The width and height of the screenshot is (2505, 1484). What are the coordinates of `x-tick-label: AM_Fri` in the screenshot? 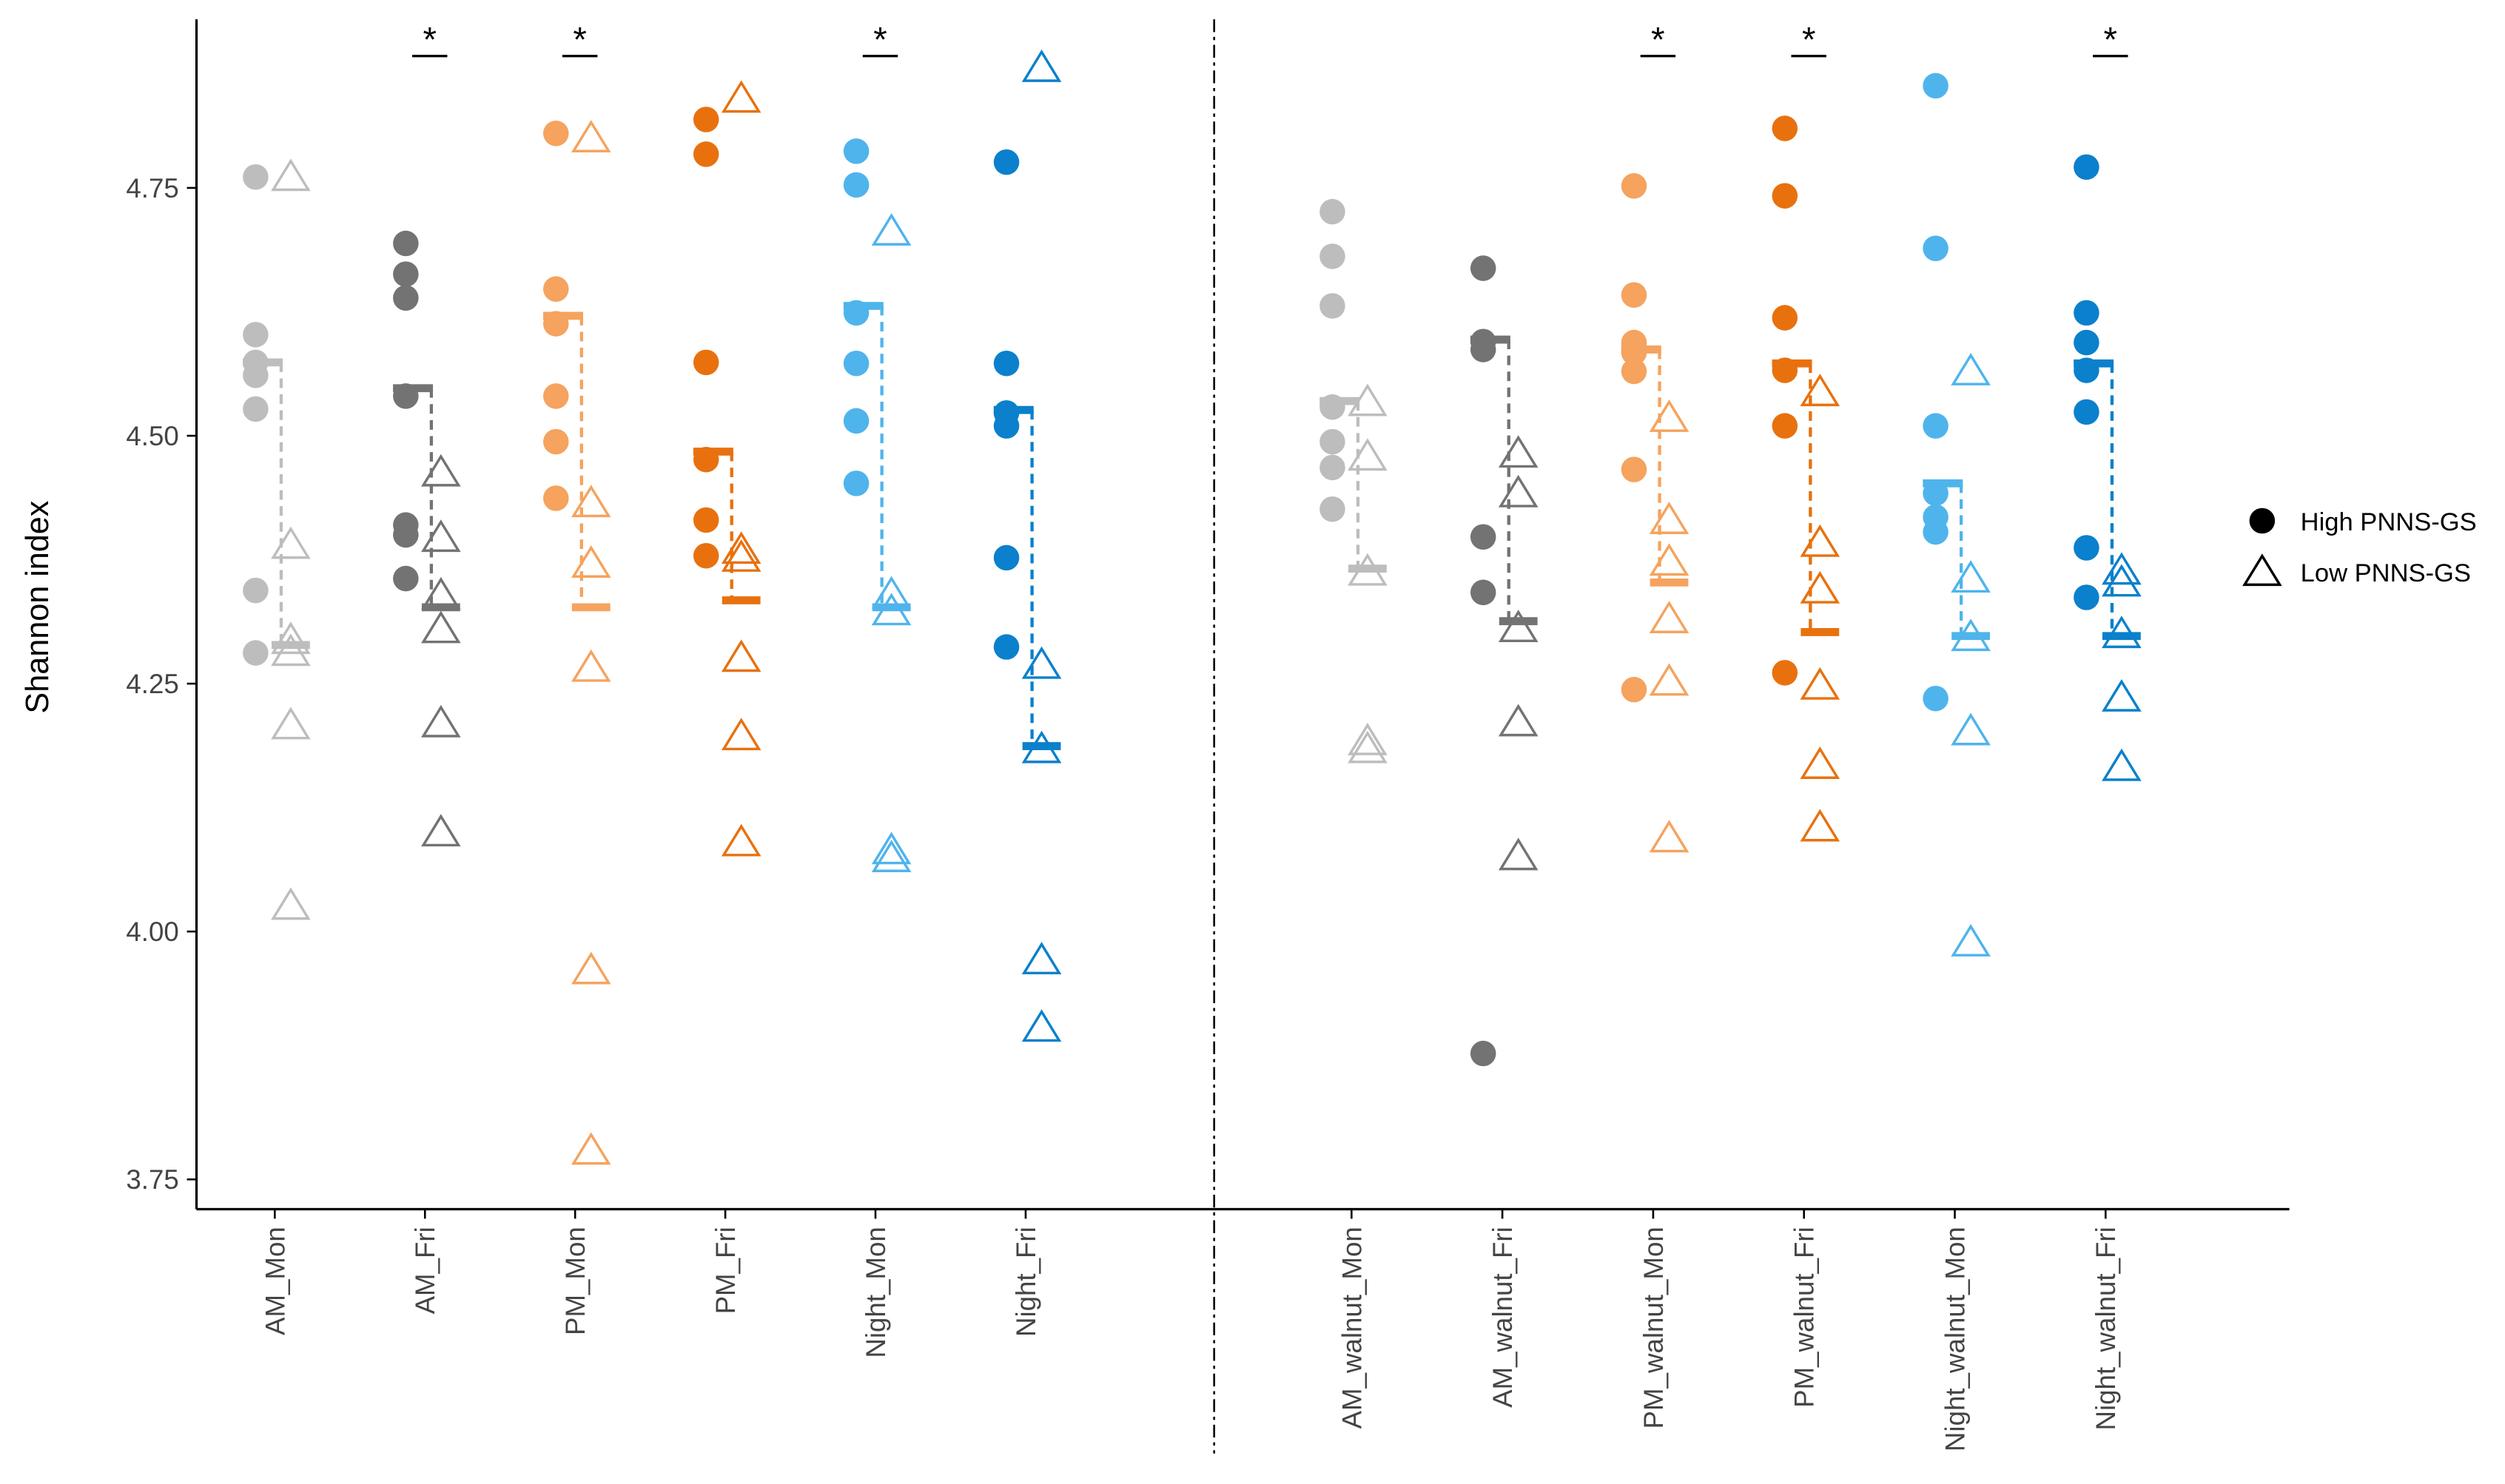 It's located at (425, 1270).